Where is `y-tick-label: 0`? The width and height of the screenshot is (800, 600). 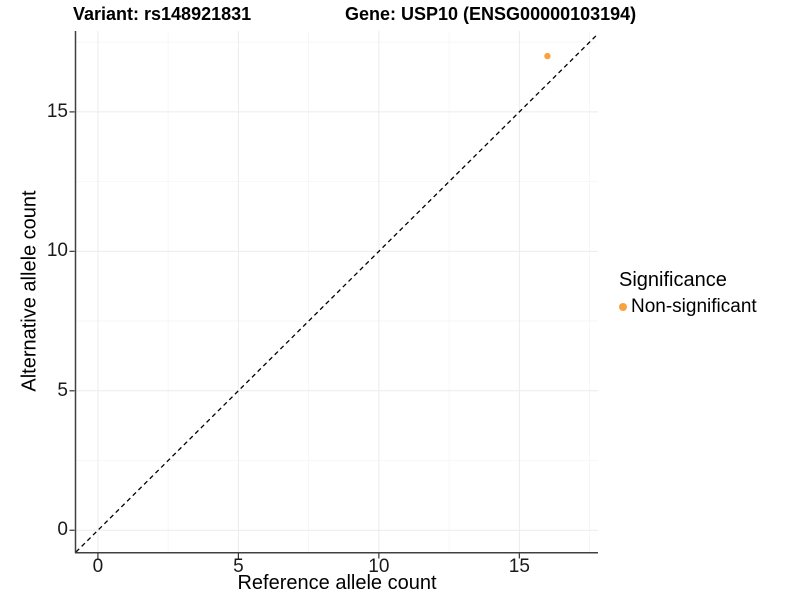 y-tick-label: 0 is located at coordinates (62, 530).